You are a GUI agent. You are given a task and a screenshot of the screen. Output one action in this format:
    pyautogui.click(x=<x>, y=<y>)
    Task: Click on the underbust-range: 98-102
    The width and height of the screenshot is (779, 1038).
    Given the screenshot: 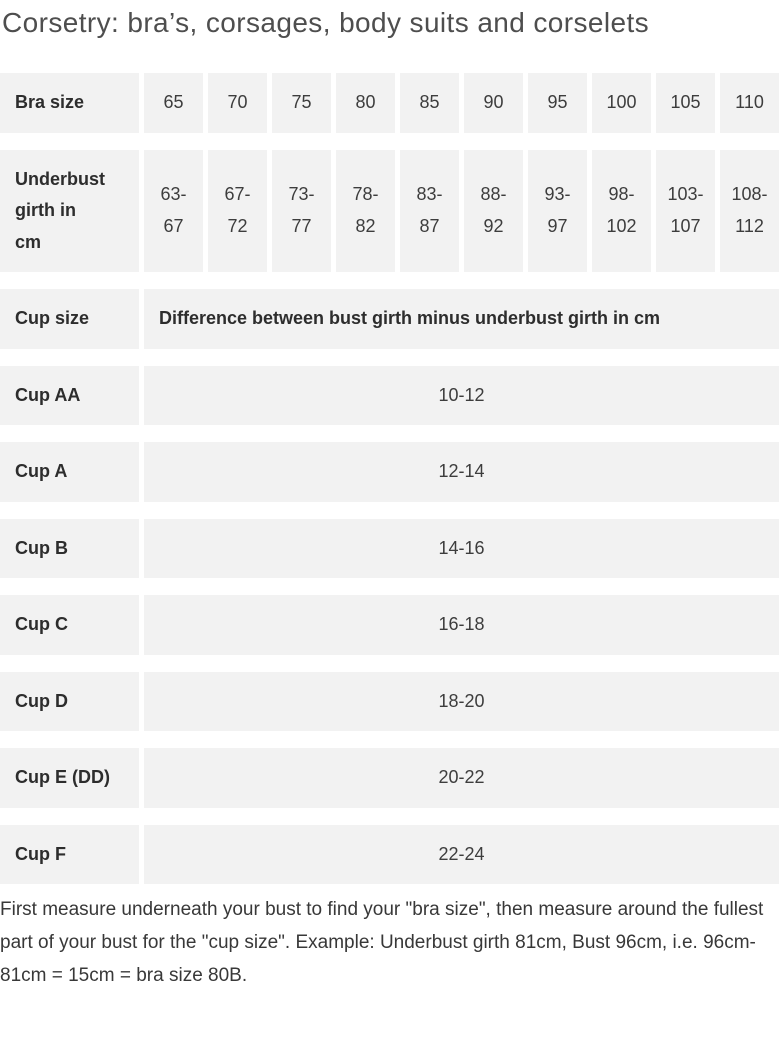 What is the action you would take?
    pyautogui.click(x=621, y=210)
    